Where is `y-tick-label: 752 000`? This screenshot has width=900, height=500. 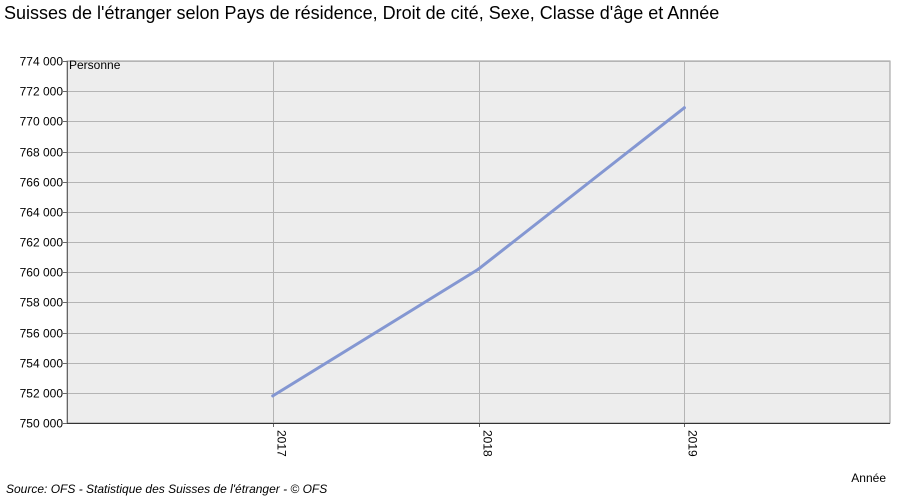 y-tick-label: 752 000 is located at coordinates (42, 394).